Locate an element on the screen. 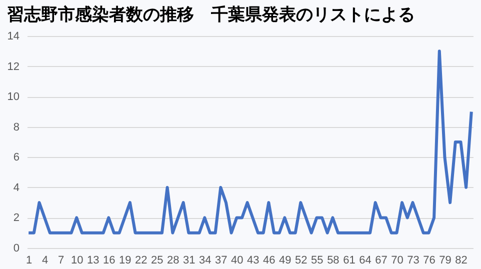  x-tick-label: 13 is located at coordinates (93, 260).